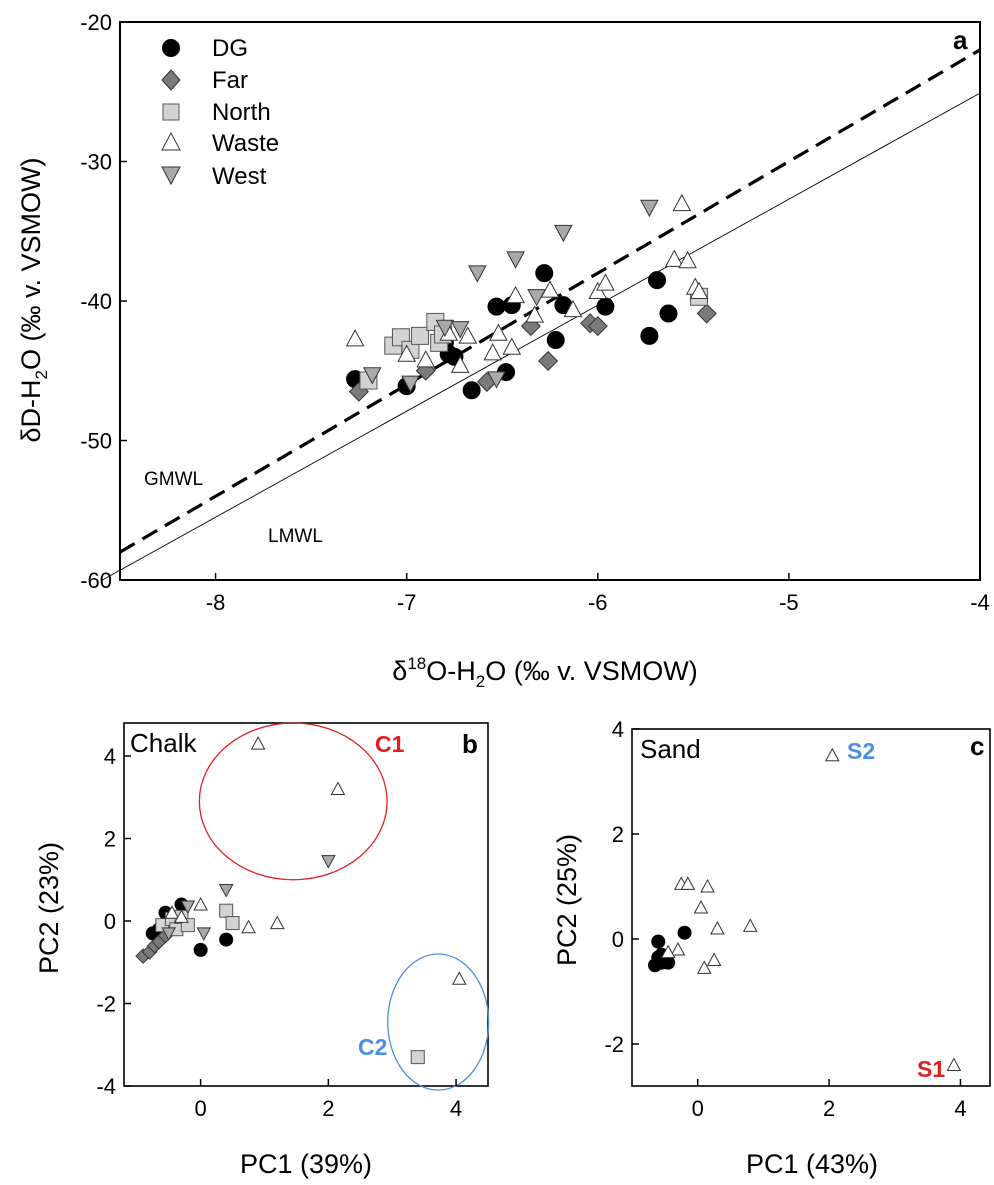  I want to click on panel-b-title: Chalk, so click(163, 743).